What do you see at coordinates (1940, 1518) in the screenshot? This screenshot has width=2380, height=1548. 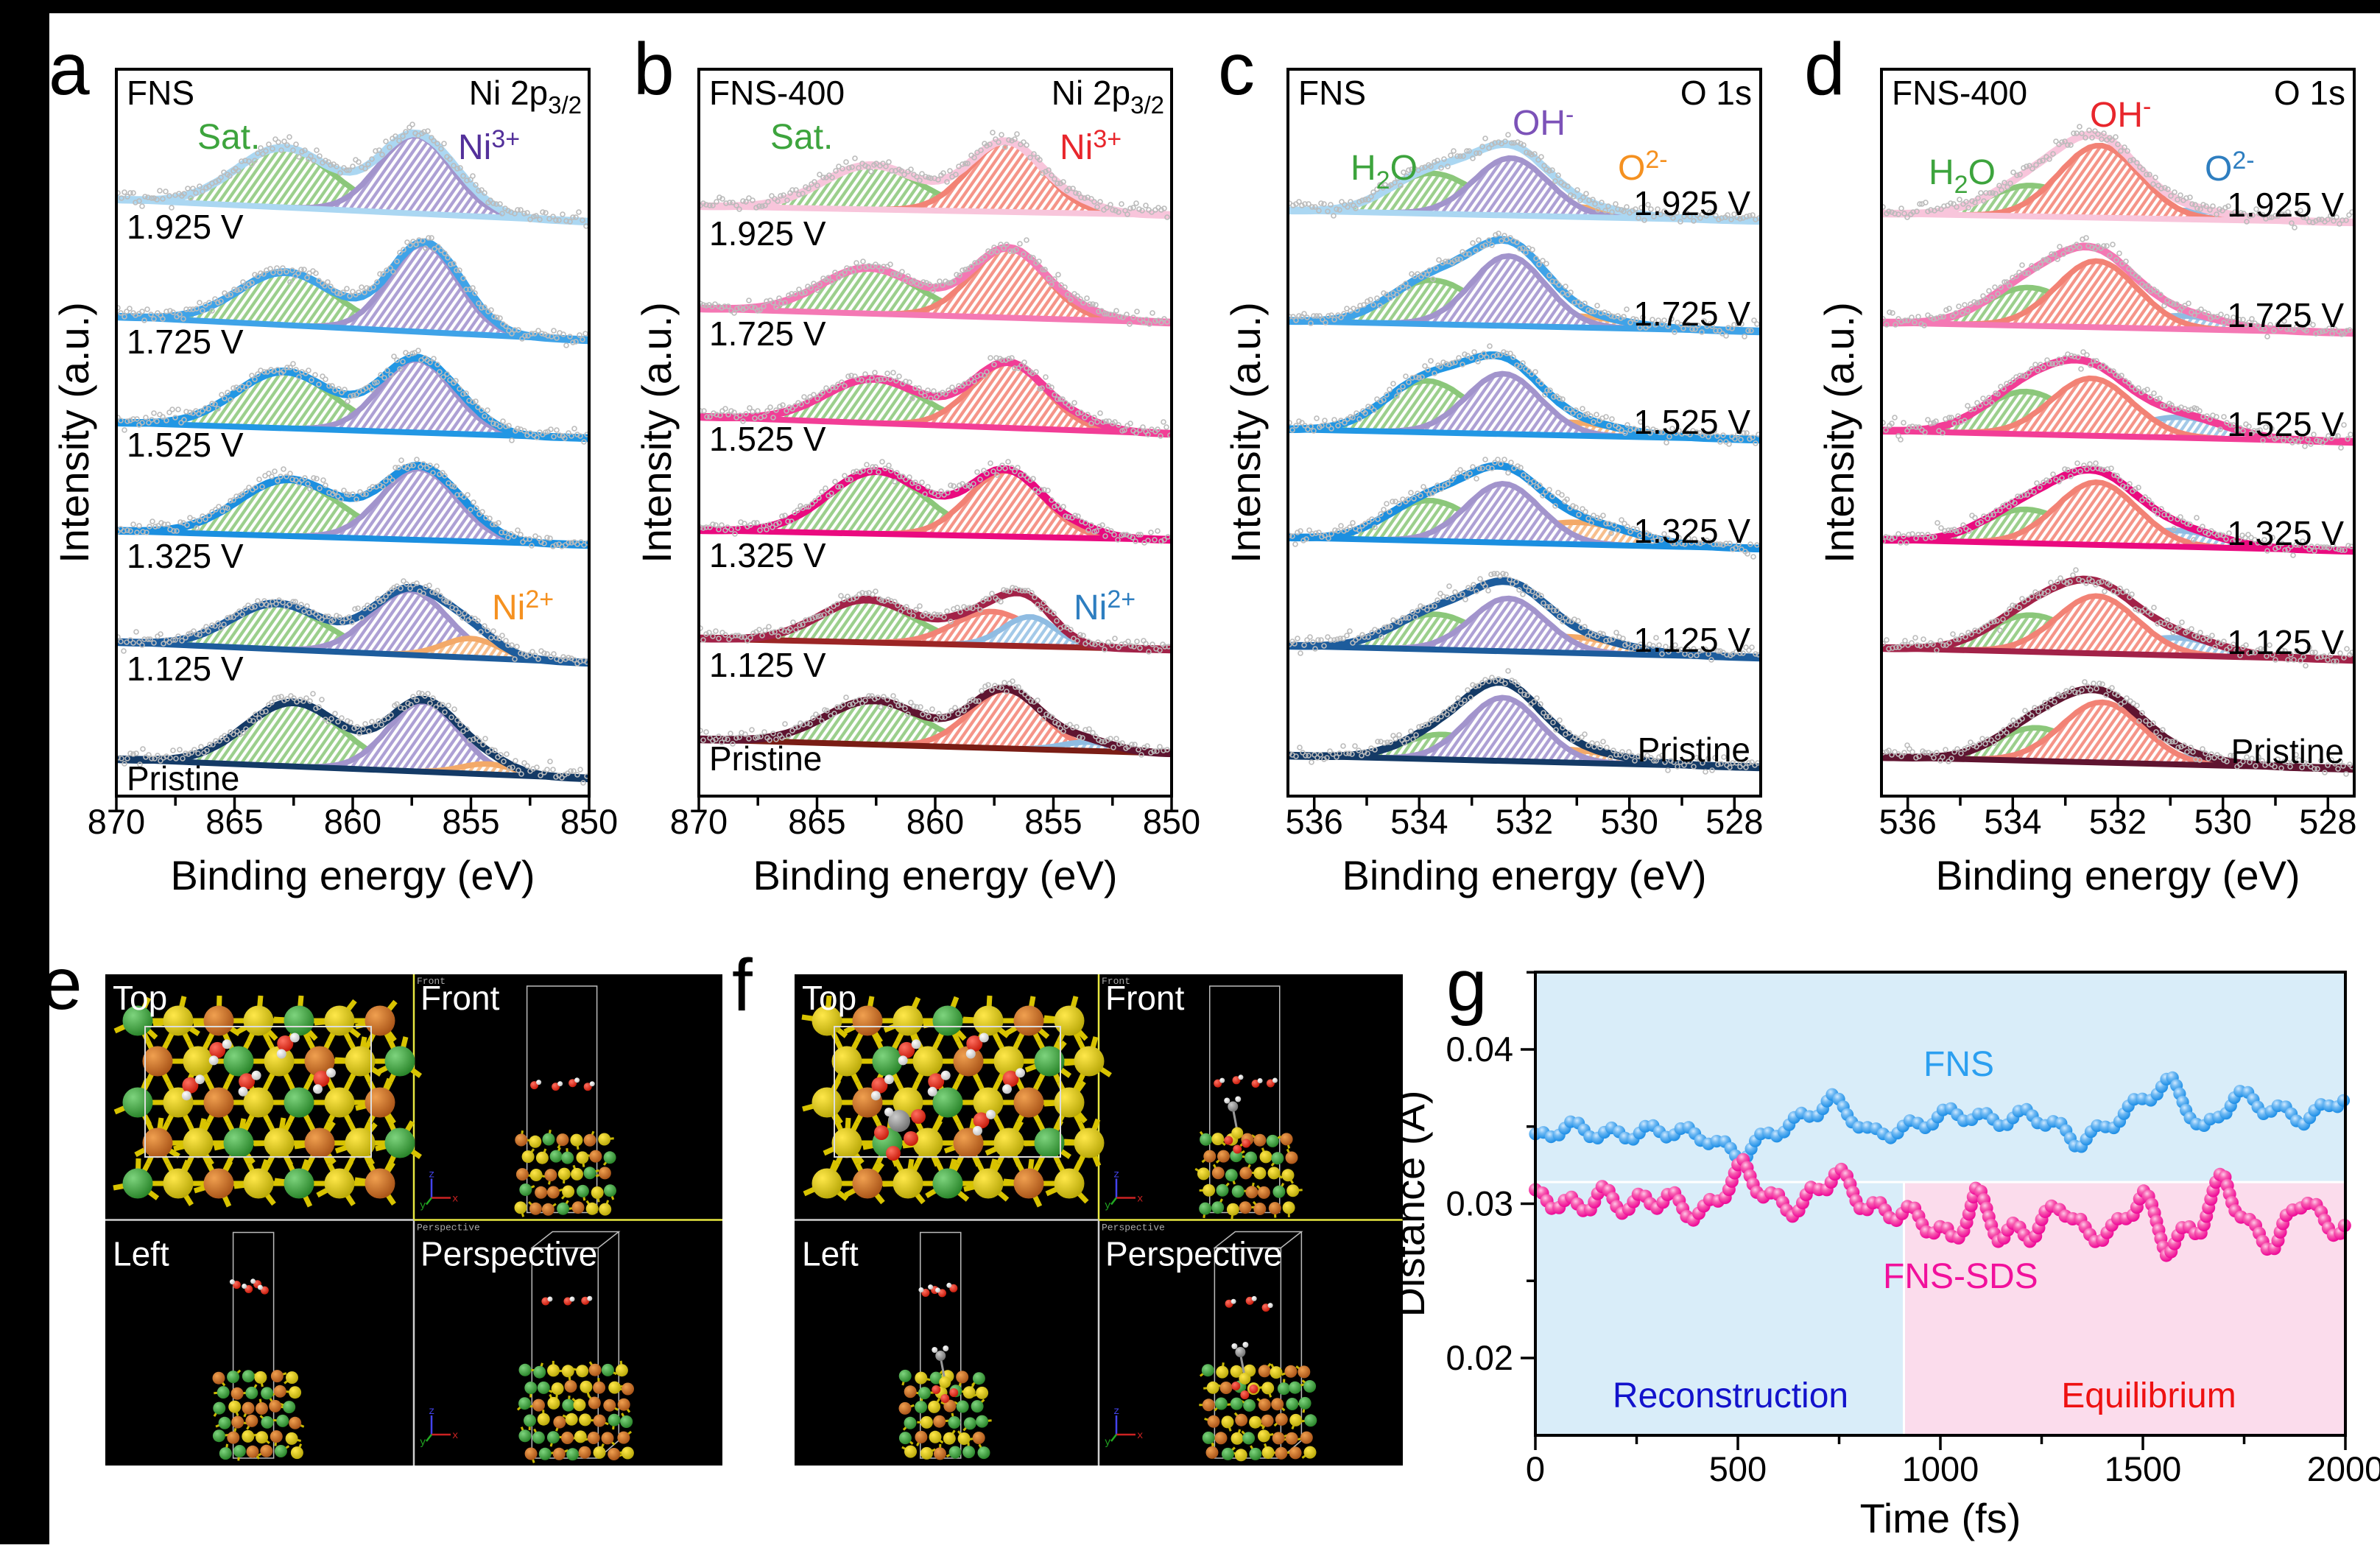 I see `svg-text: Time (fs)` at bounding box center [1940, 1518].